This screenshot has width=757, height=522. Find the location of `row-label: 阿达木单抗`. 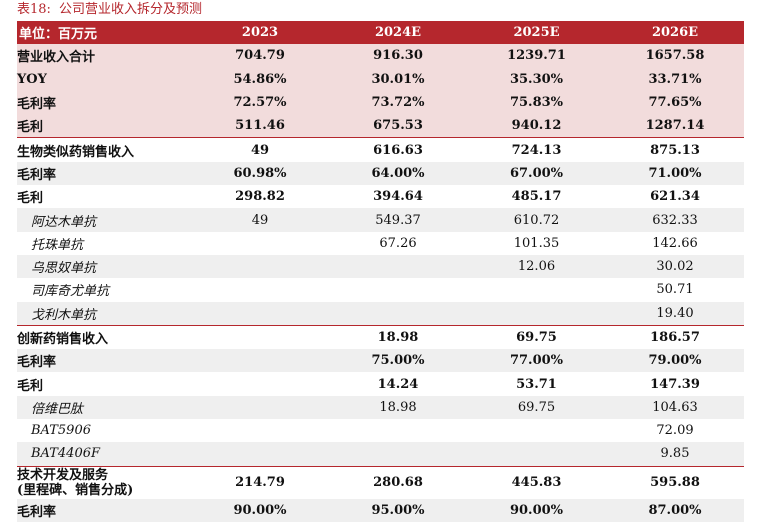

row-label: 阿达木单抗 is located at coordinates (104, 220).